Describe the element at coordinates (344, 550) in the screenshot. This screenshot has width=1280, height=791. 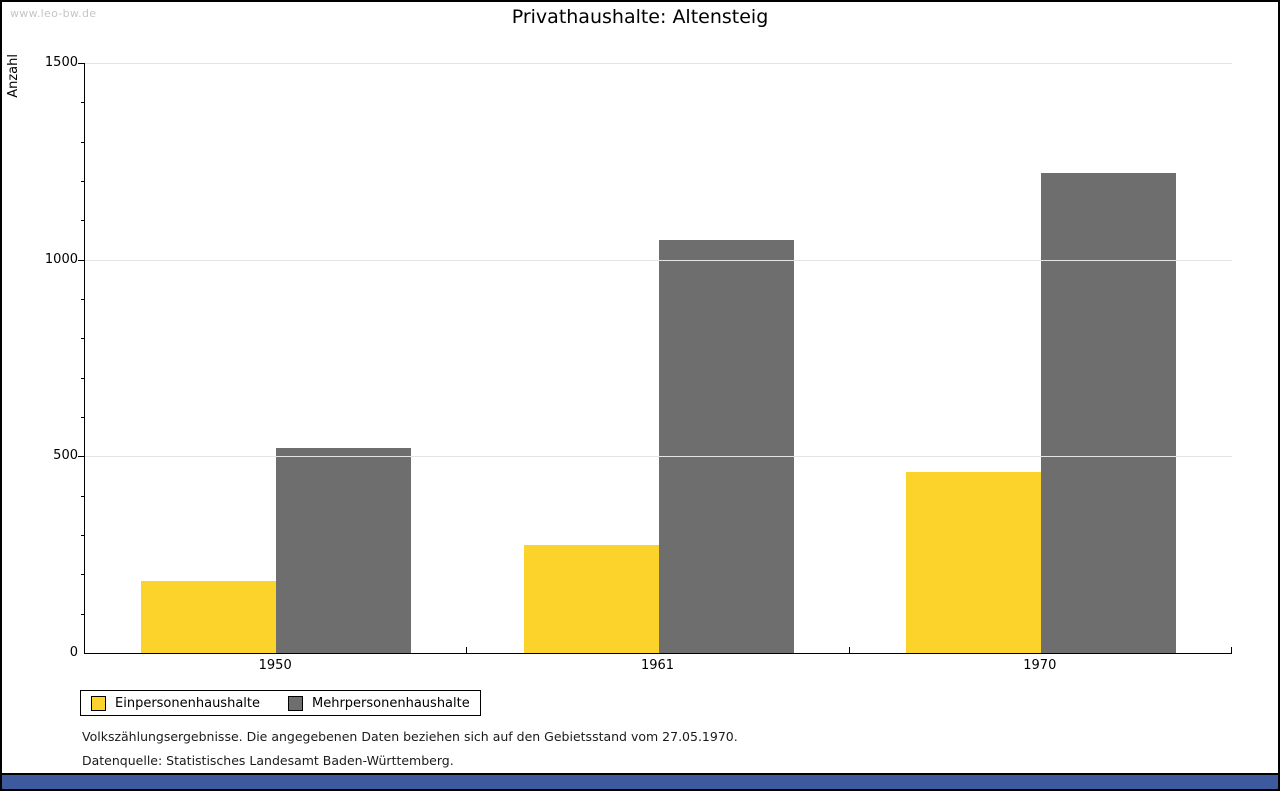
I see `bar-mehrpersonenhaushalte-1950` at that location.